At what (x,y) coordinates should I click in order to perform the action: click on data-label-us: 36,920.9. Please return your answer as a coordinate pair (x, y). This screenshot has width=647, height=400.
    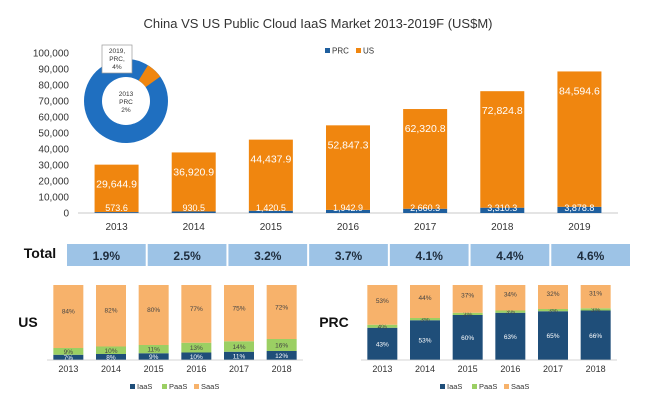
    Looking at the image, I should click on (193, 172).